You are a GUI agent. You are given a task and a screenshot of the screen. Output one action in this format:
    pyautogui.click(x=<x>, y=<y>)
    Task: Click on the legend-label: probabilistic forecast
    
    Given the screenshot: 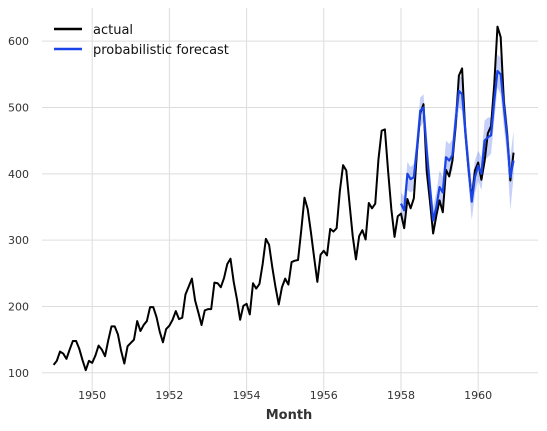 What is the action you would take?
    pyautogui.click(x=161, y=50)
    